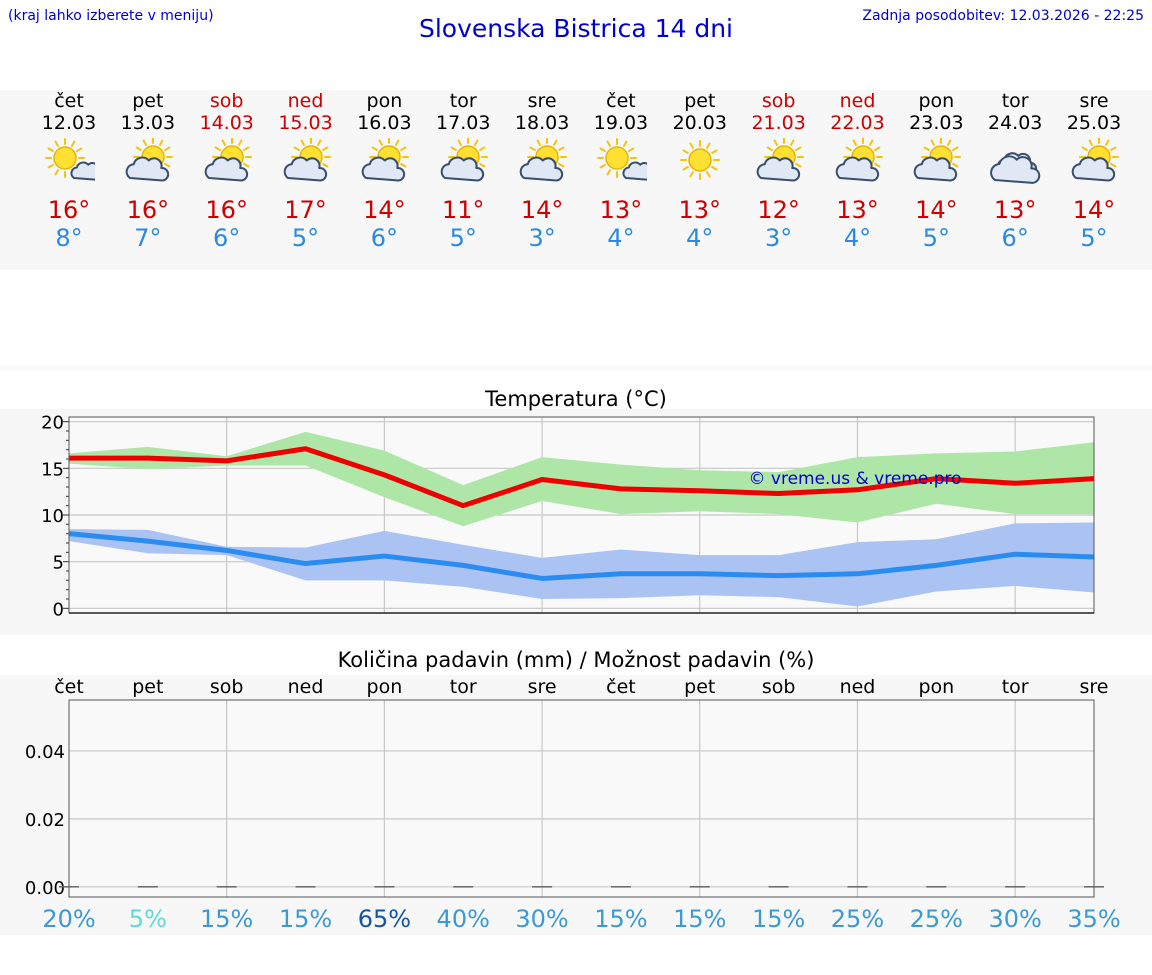  What do you see at coordinates (148, 123) in the screenshot?
I see `day-date: 13.03` at bounding box center [148, 123].